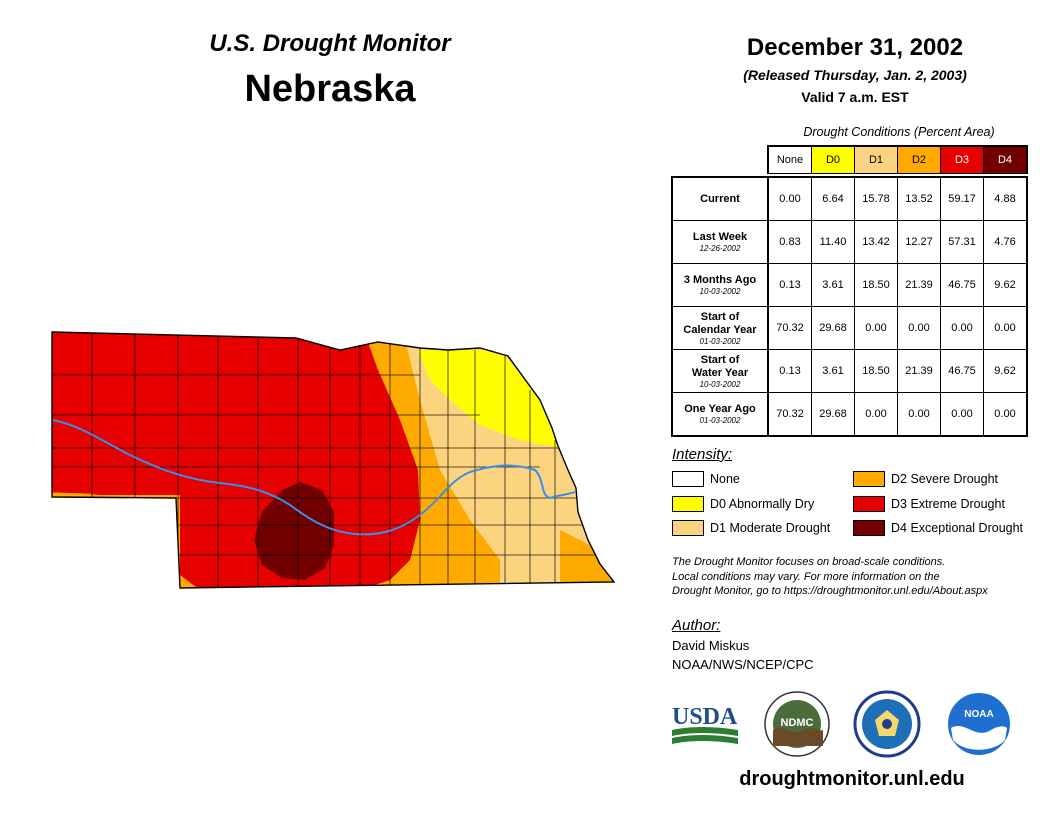 Image resolution: width=1056 pixels, height=816 pixels. What do you see at coordinates (869, 504) in the screenshot?
I see `legend-swatch-d3` at bounding box center [869, 504].